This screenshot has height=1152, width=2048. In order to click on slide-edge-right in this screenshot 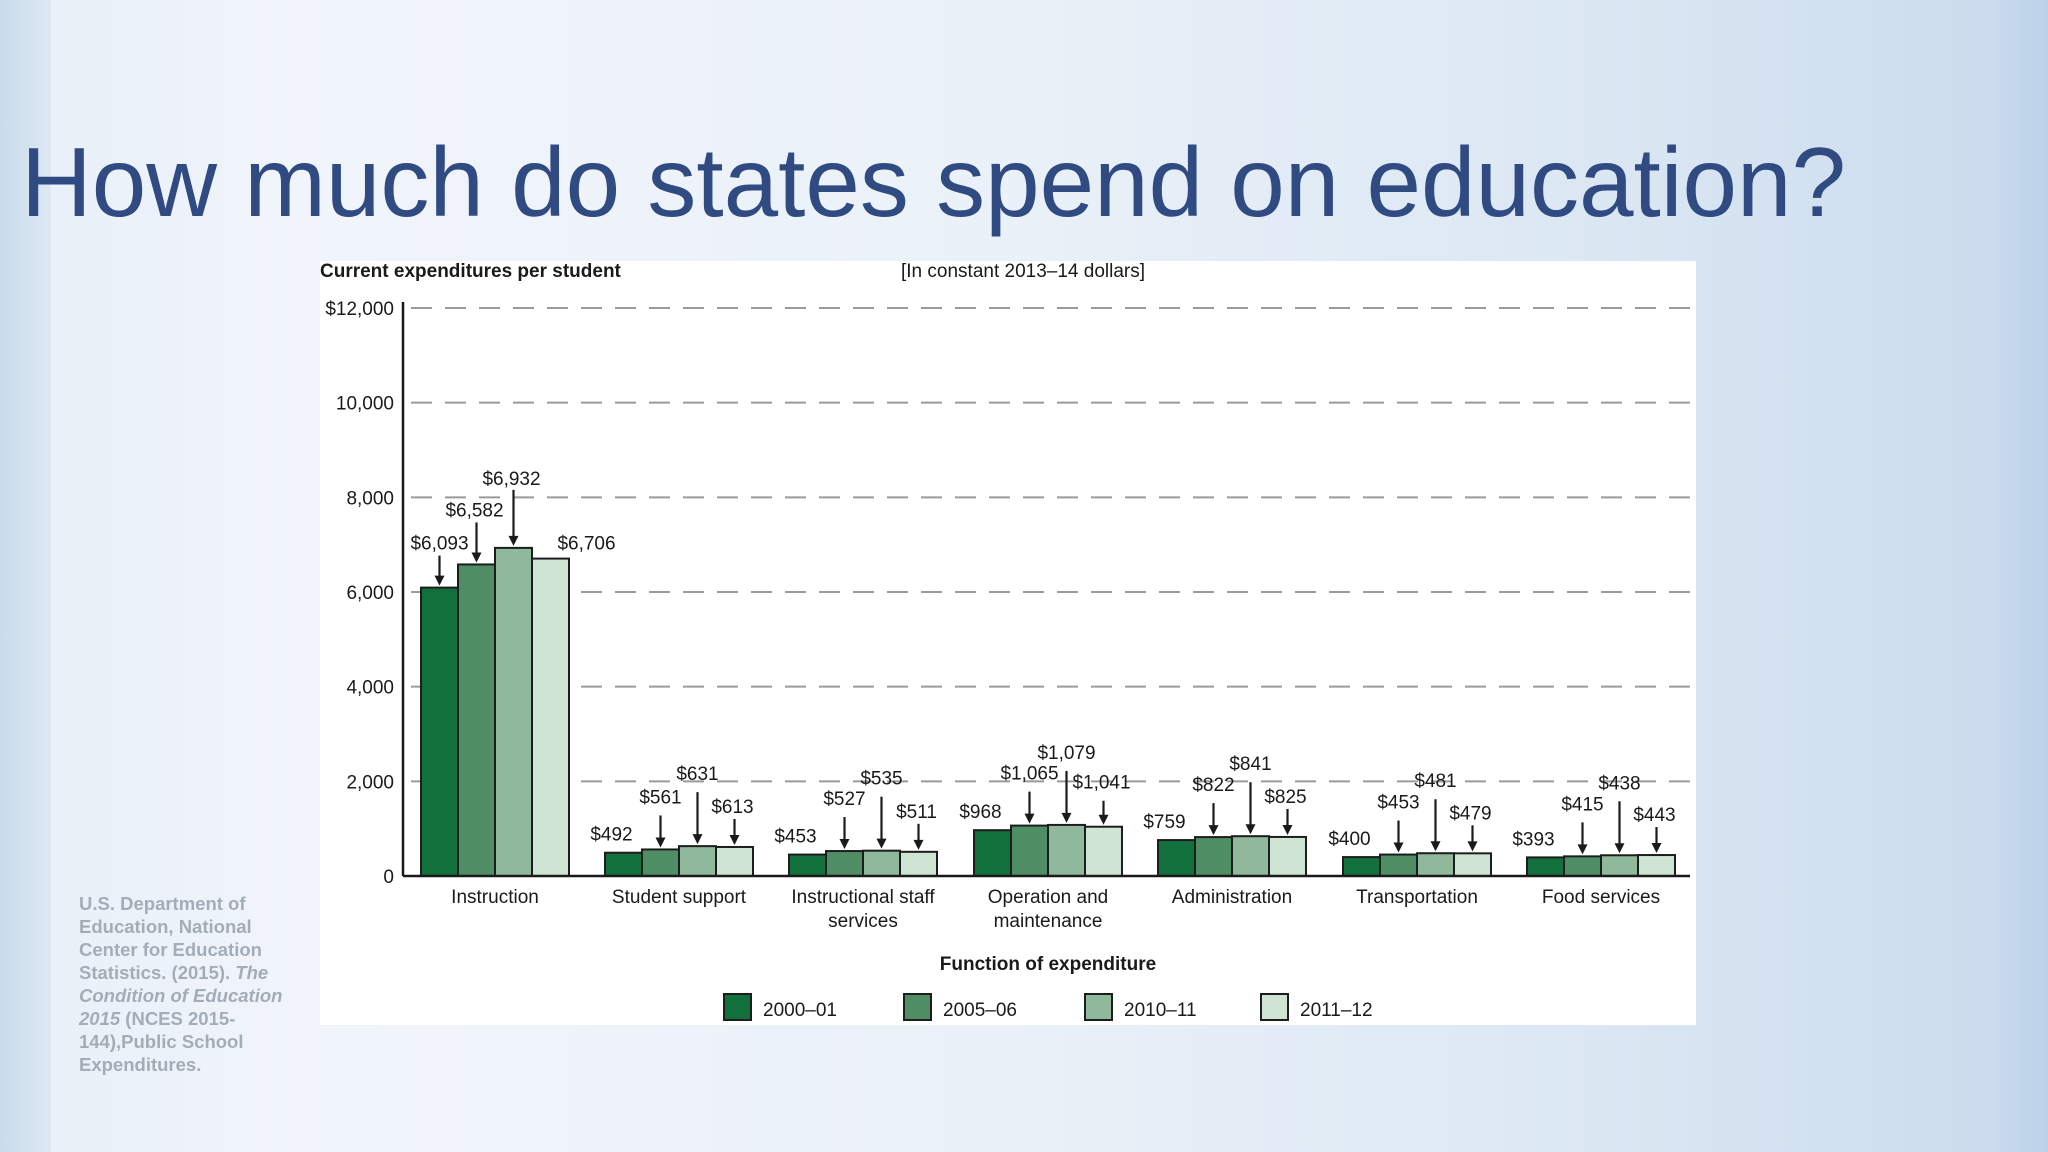, I will do `click(2022, 576)`.